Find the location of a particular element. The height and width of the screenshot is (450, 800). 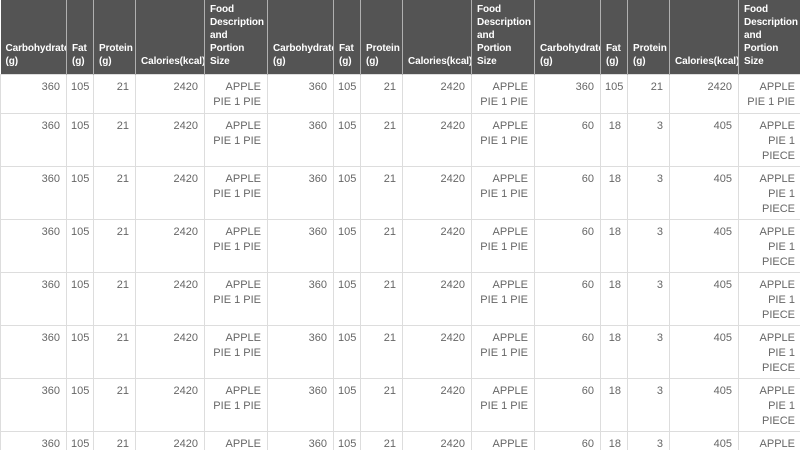

header-carbohydrate: Carbohydrate (g) is located at coordinates (567, 37).